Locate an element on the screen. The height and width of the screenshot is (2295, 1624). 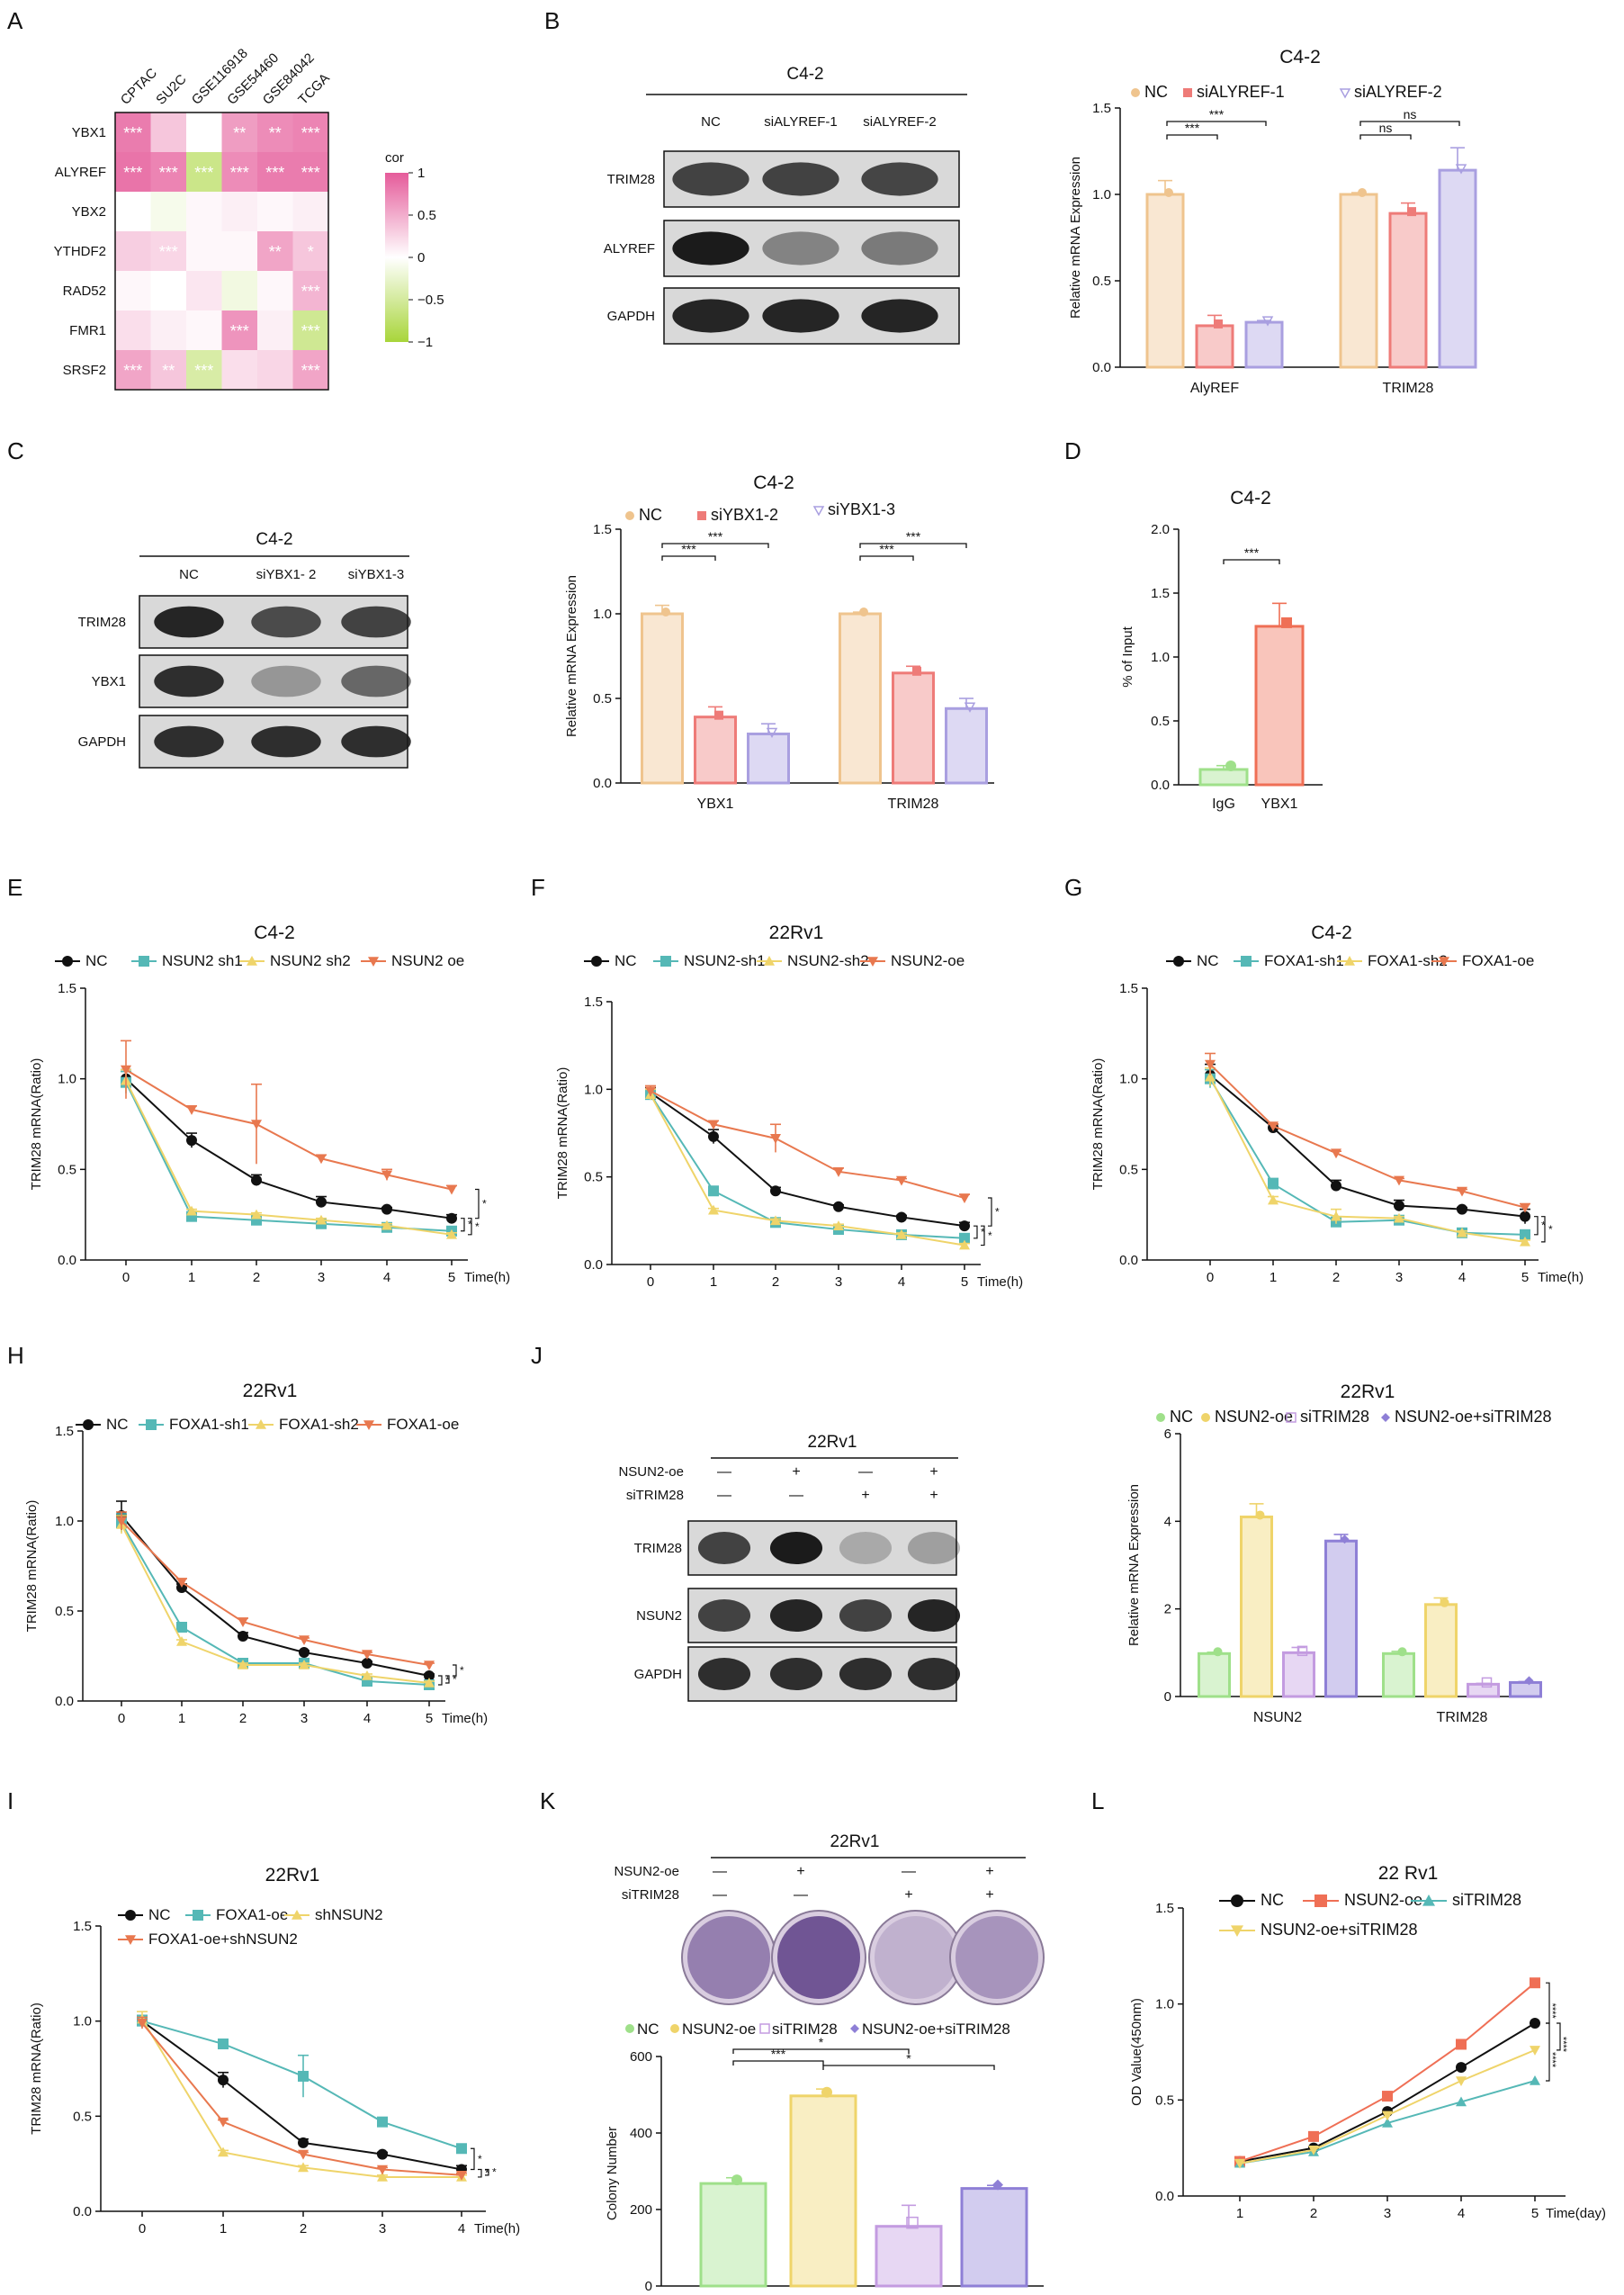
significance-label: *** is located at coordinates (715, 536).